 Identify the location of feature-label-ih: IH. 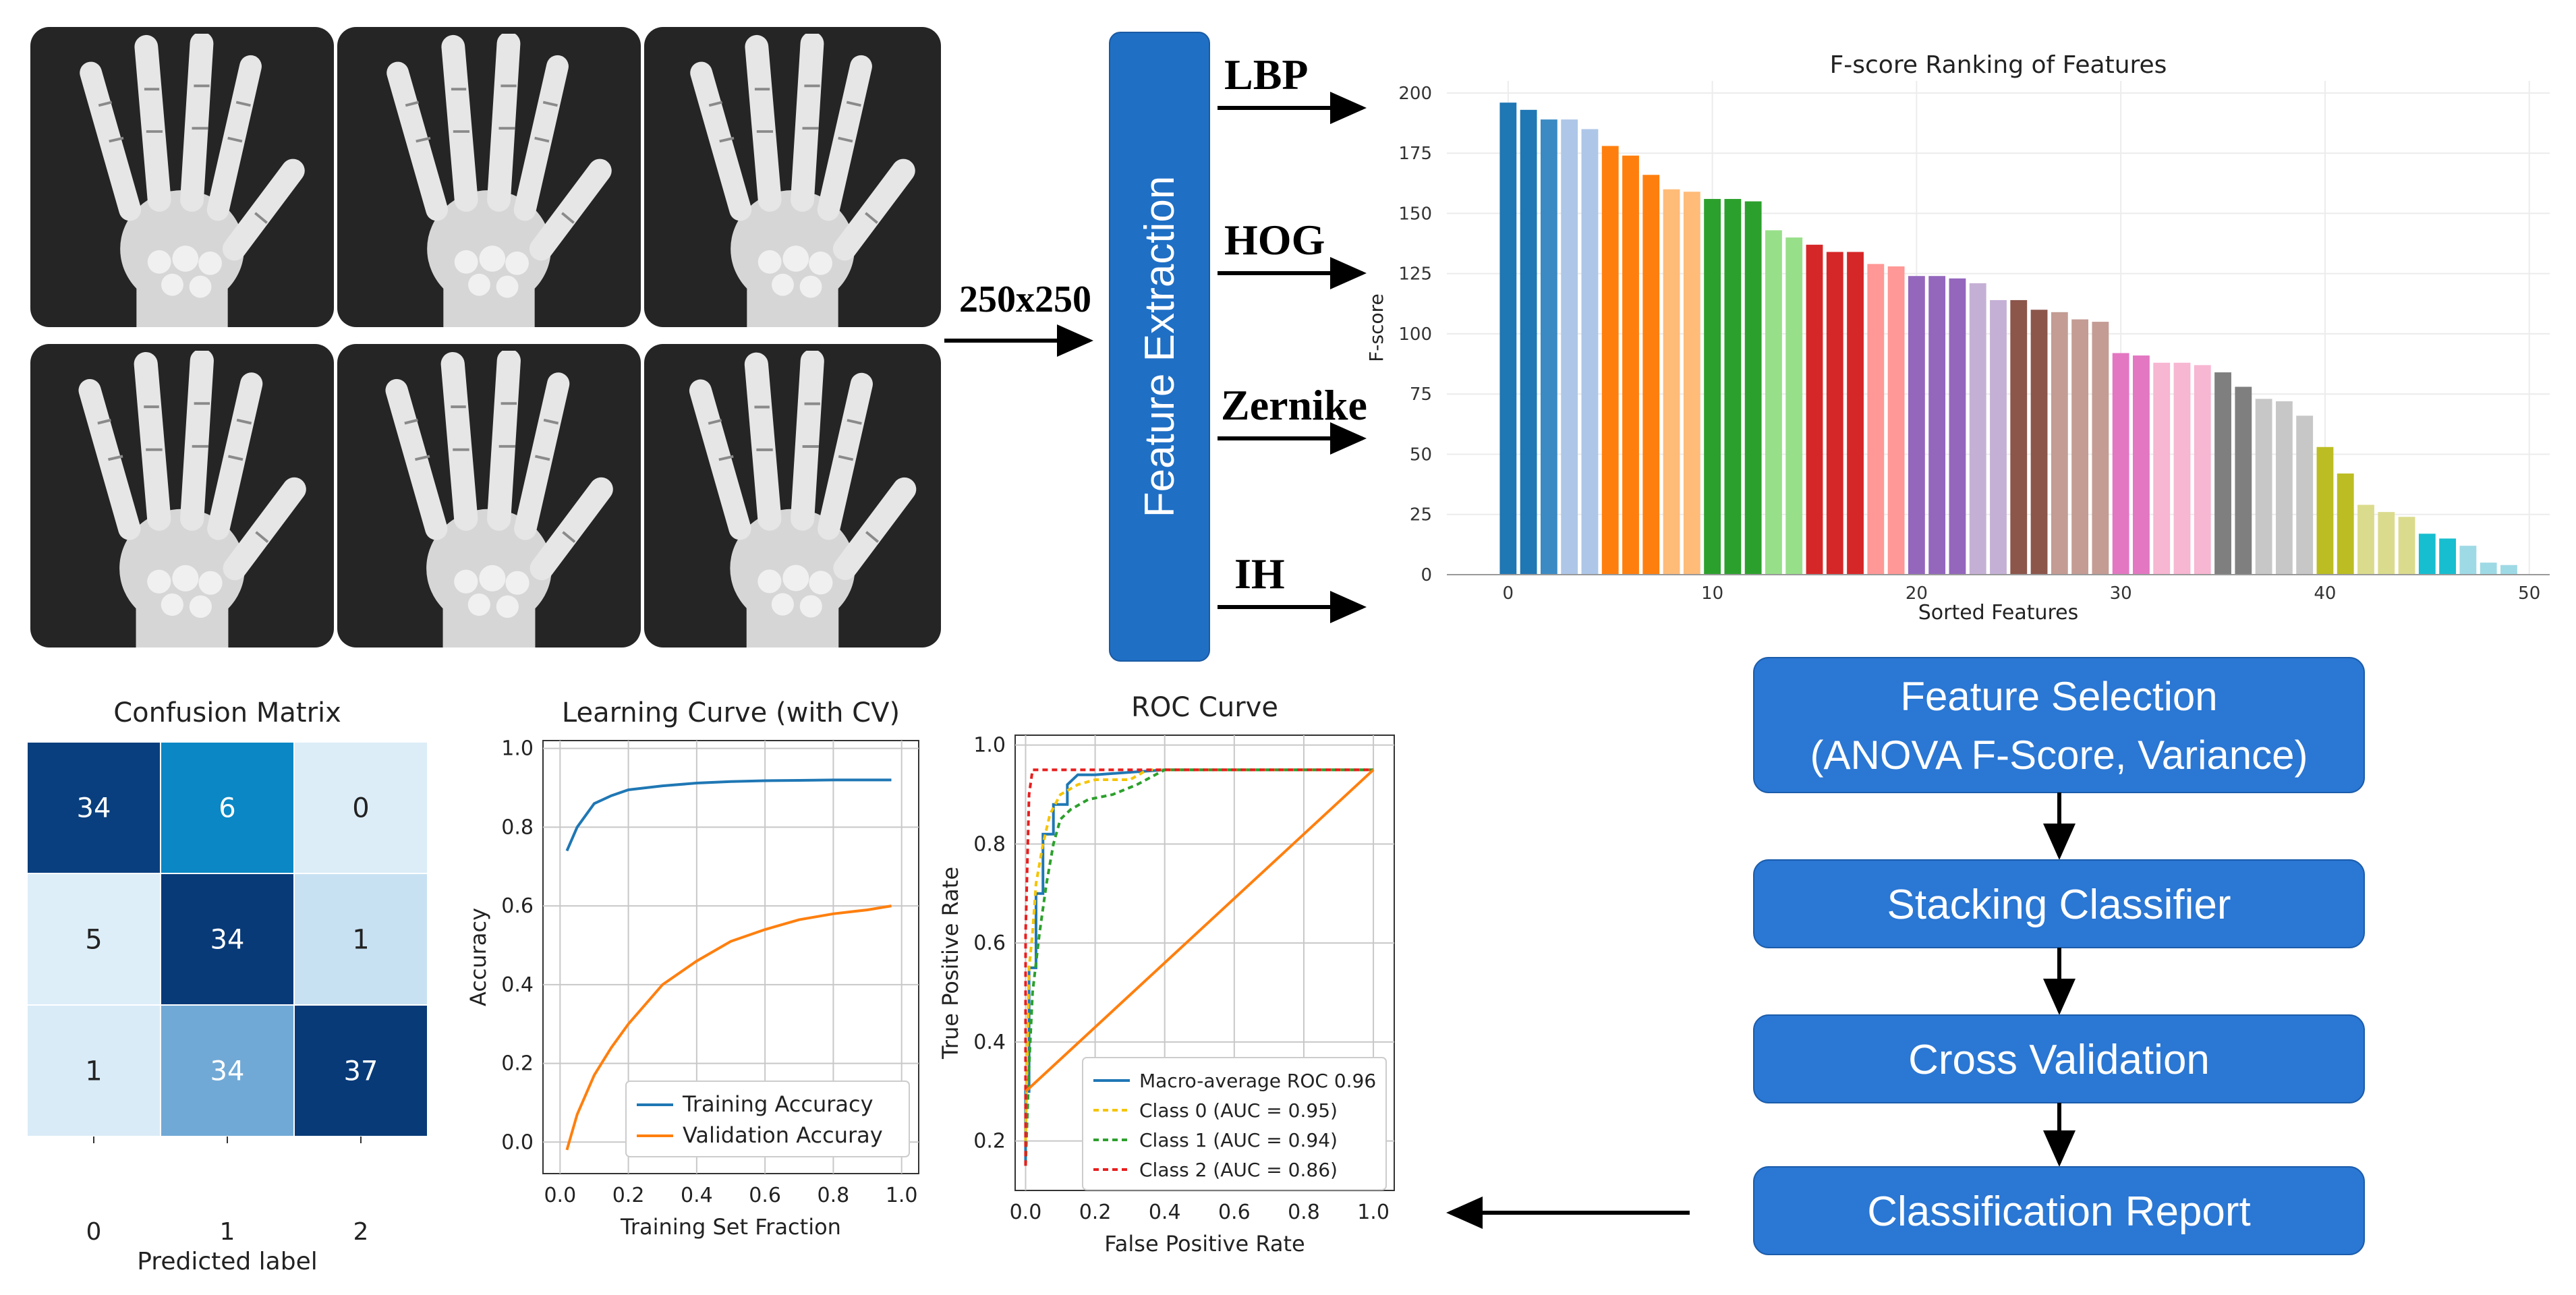
(1259, 574).